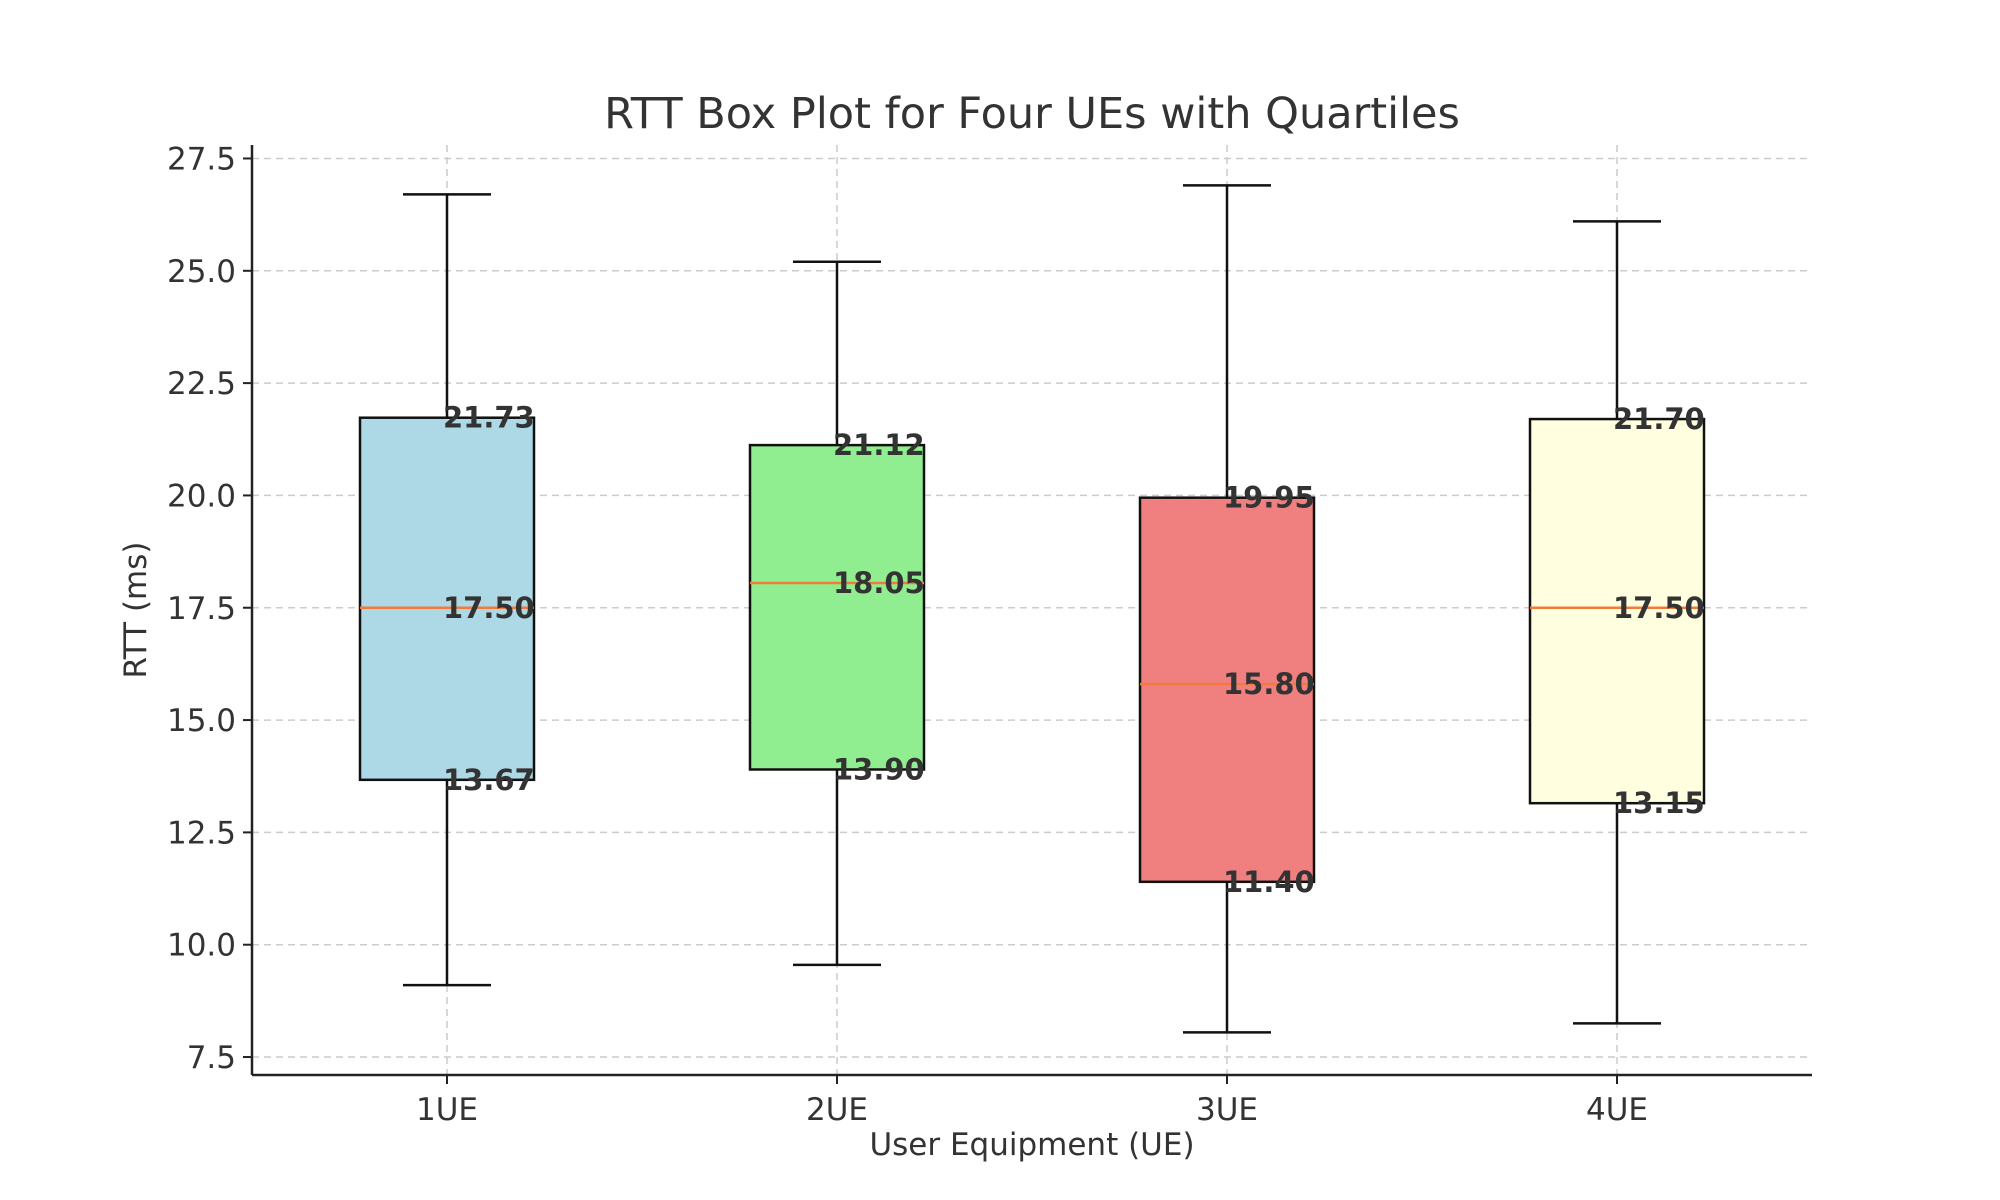  Describe the element at coordinates (1032, 114) in the screenshot. I see `chart-title: RTT Box Plot for Four UEs with Quartiles` at that location.